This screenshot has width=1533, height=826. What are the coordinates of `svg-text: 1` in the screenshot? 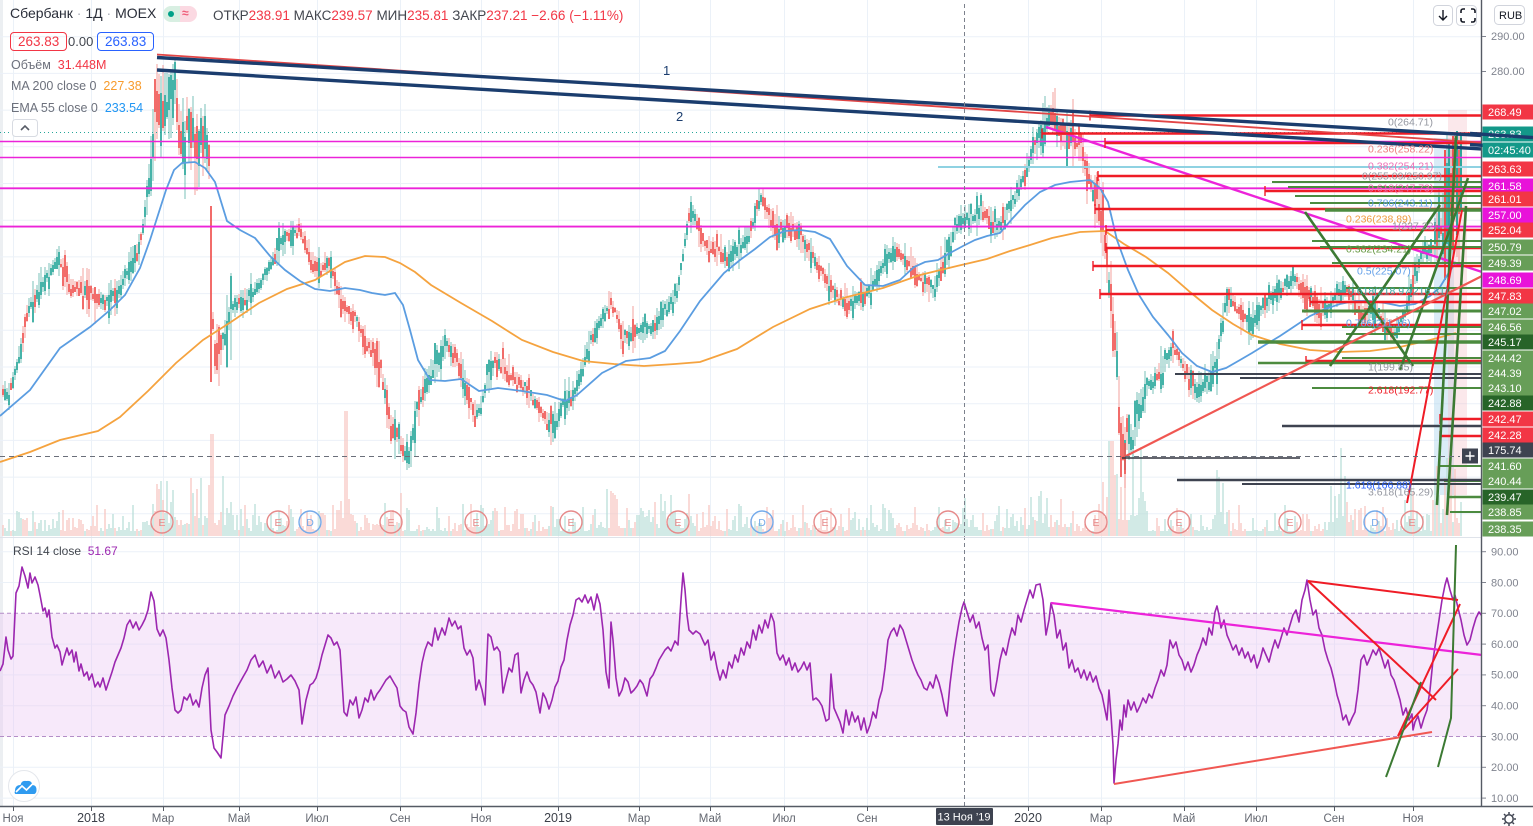 It's located at (666, 70).